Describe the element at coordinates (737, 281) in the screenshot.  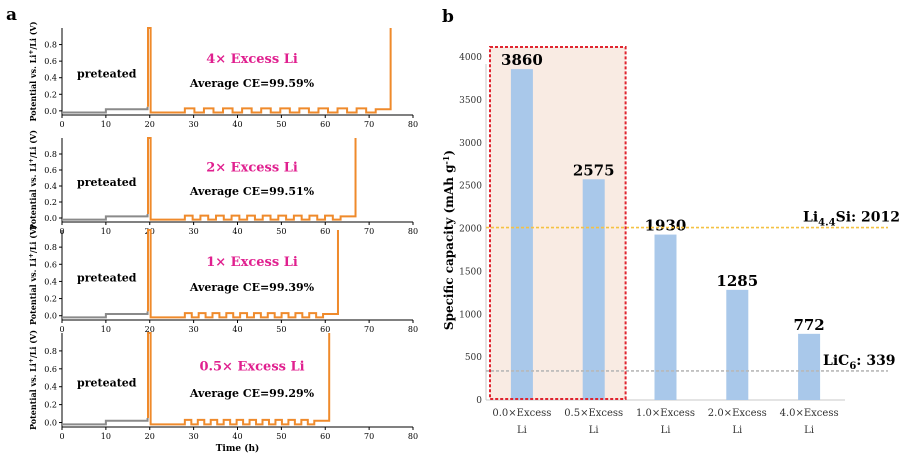
I see `bar-value-label: 1285` at that location.